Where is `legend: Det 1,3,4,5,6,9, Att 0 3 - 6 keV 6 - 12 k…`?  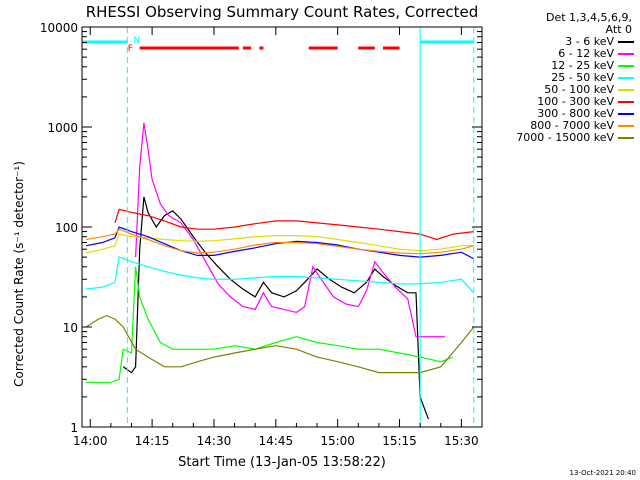
legend: Det 1,3,4,5,6,9, Att 0 3 - 6 keV 6 - 12 k… is located at coordinates (558, 78).